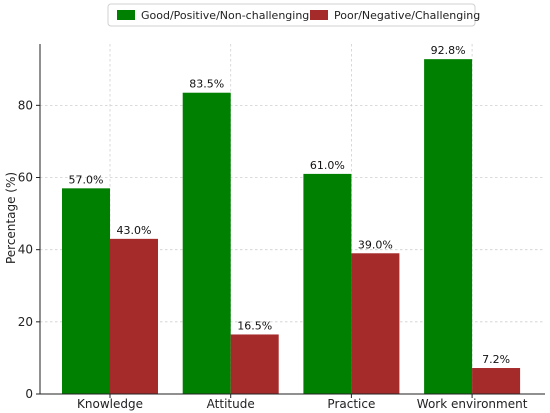 Image resolution: width=550 pixels, height=413 pixels. I want to click on bar-value-label: 61.0%, so click(327, 165).